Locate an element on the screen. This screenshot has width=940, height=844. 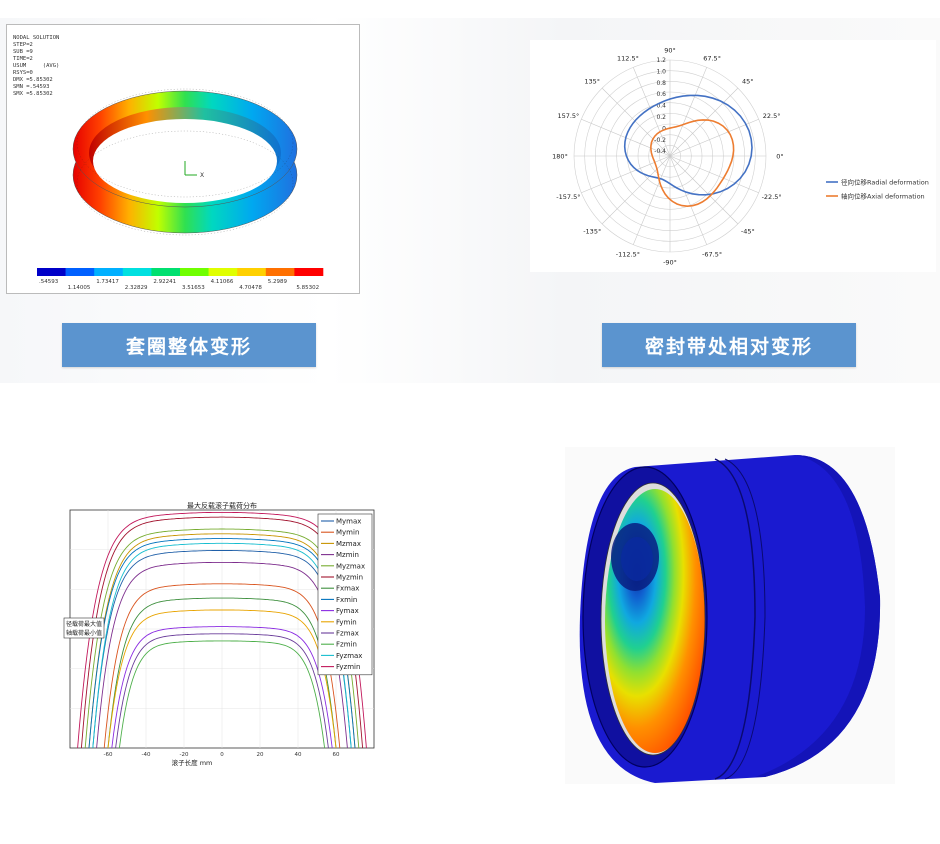
side-legend-box is located at coordinates (84, 628).